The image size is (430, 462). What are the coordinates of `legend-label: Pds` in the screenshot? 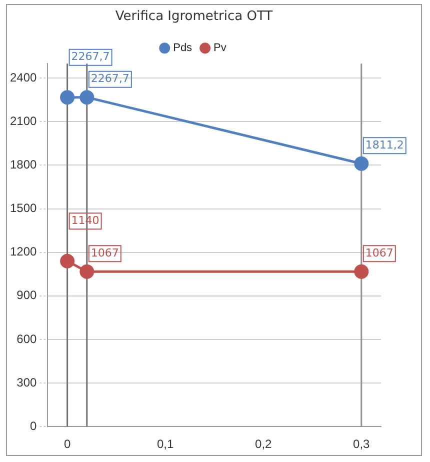 It's located at (183, 48).